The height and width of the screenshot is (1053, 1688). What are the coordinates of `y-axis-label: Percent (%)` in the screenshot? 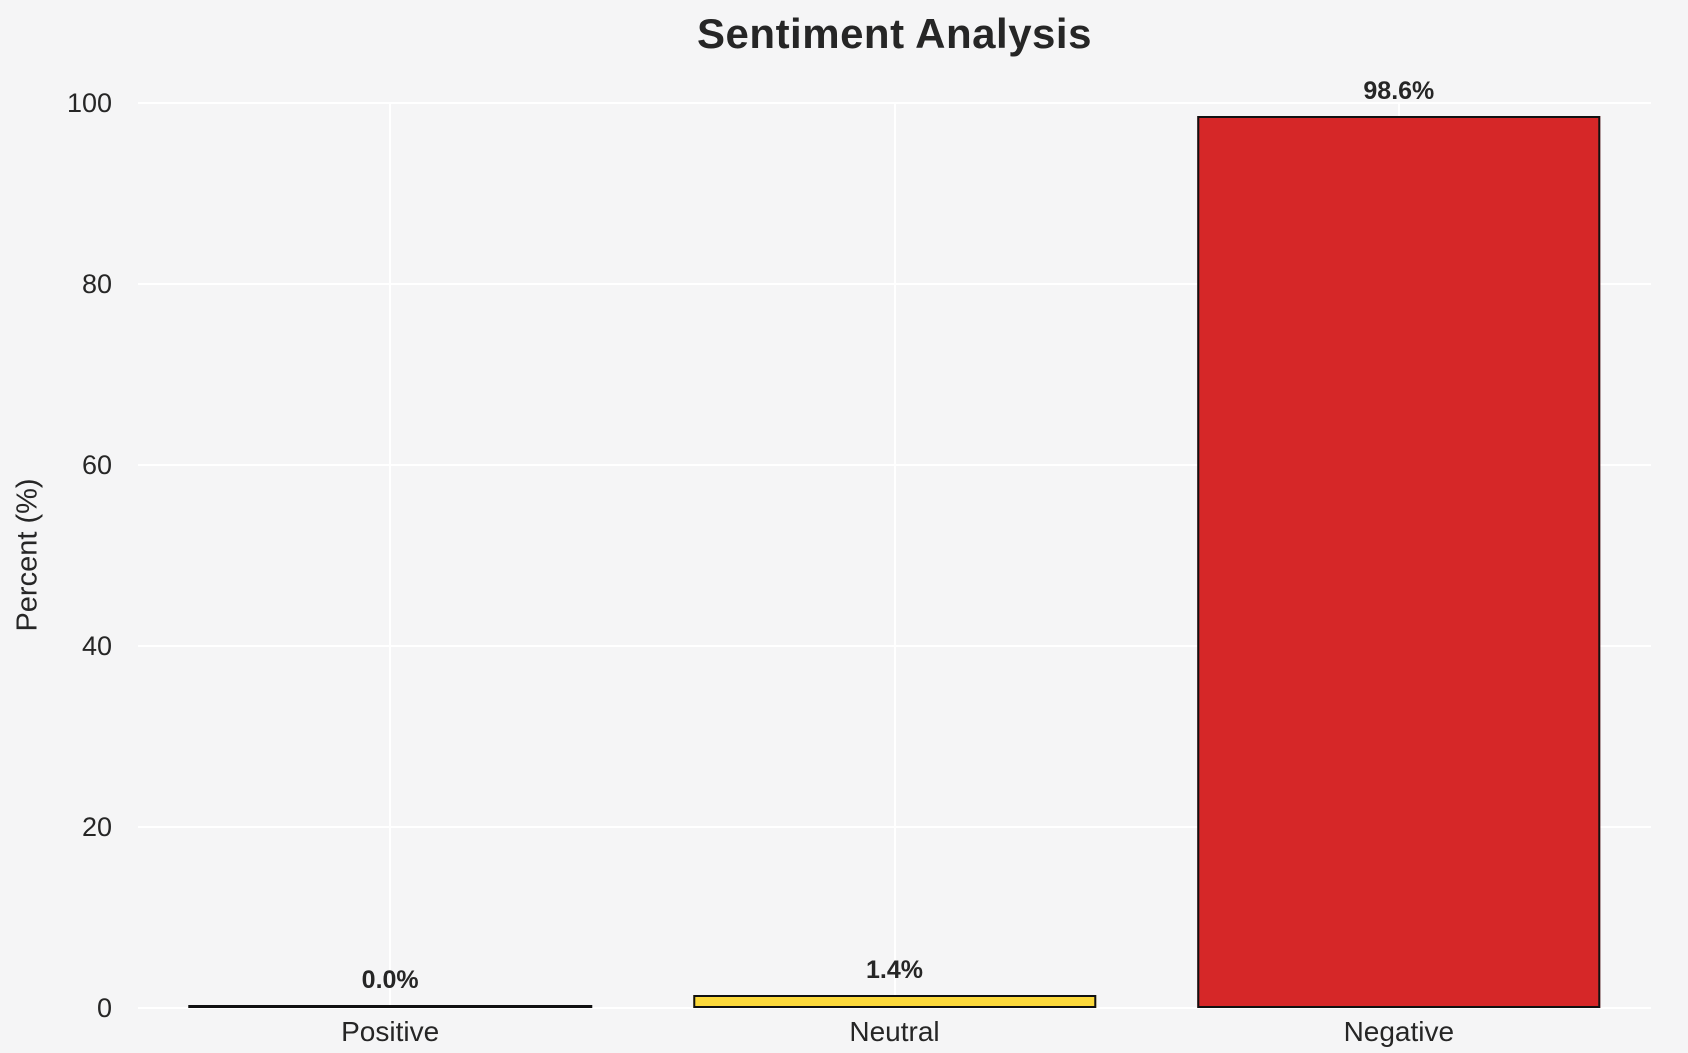 It's located at (27, 555).